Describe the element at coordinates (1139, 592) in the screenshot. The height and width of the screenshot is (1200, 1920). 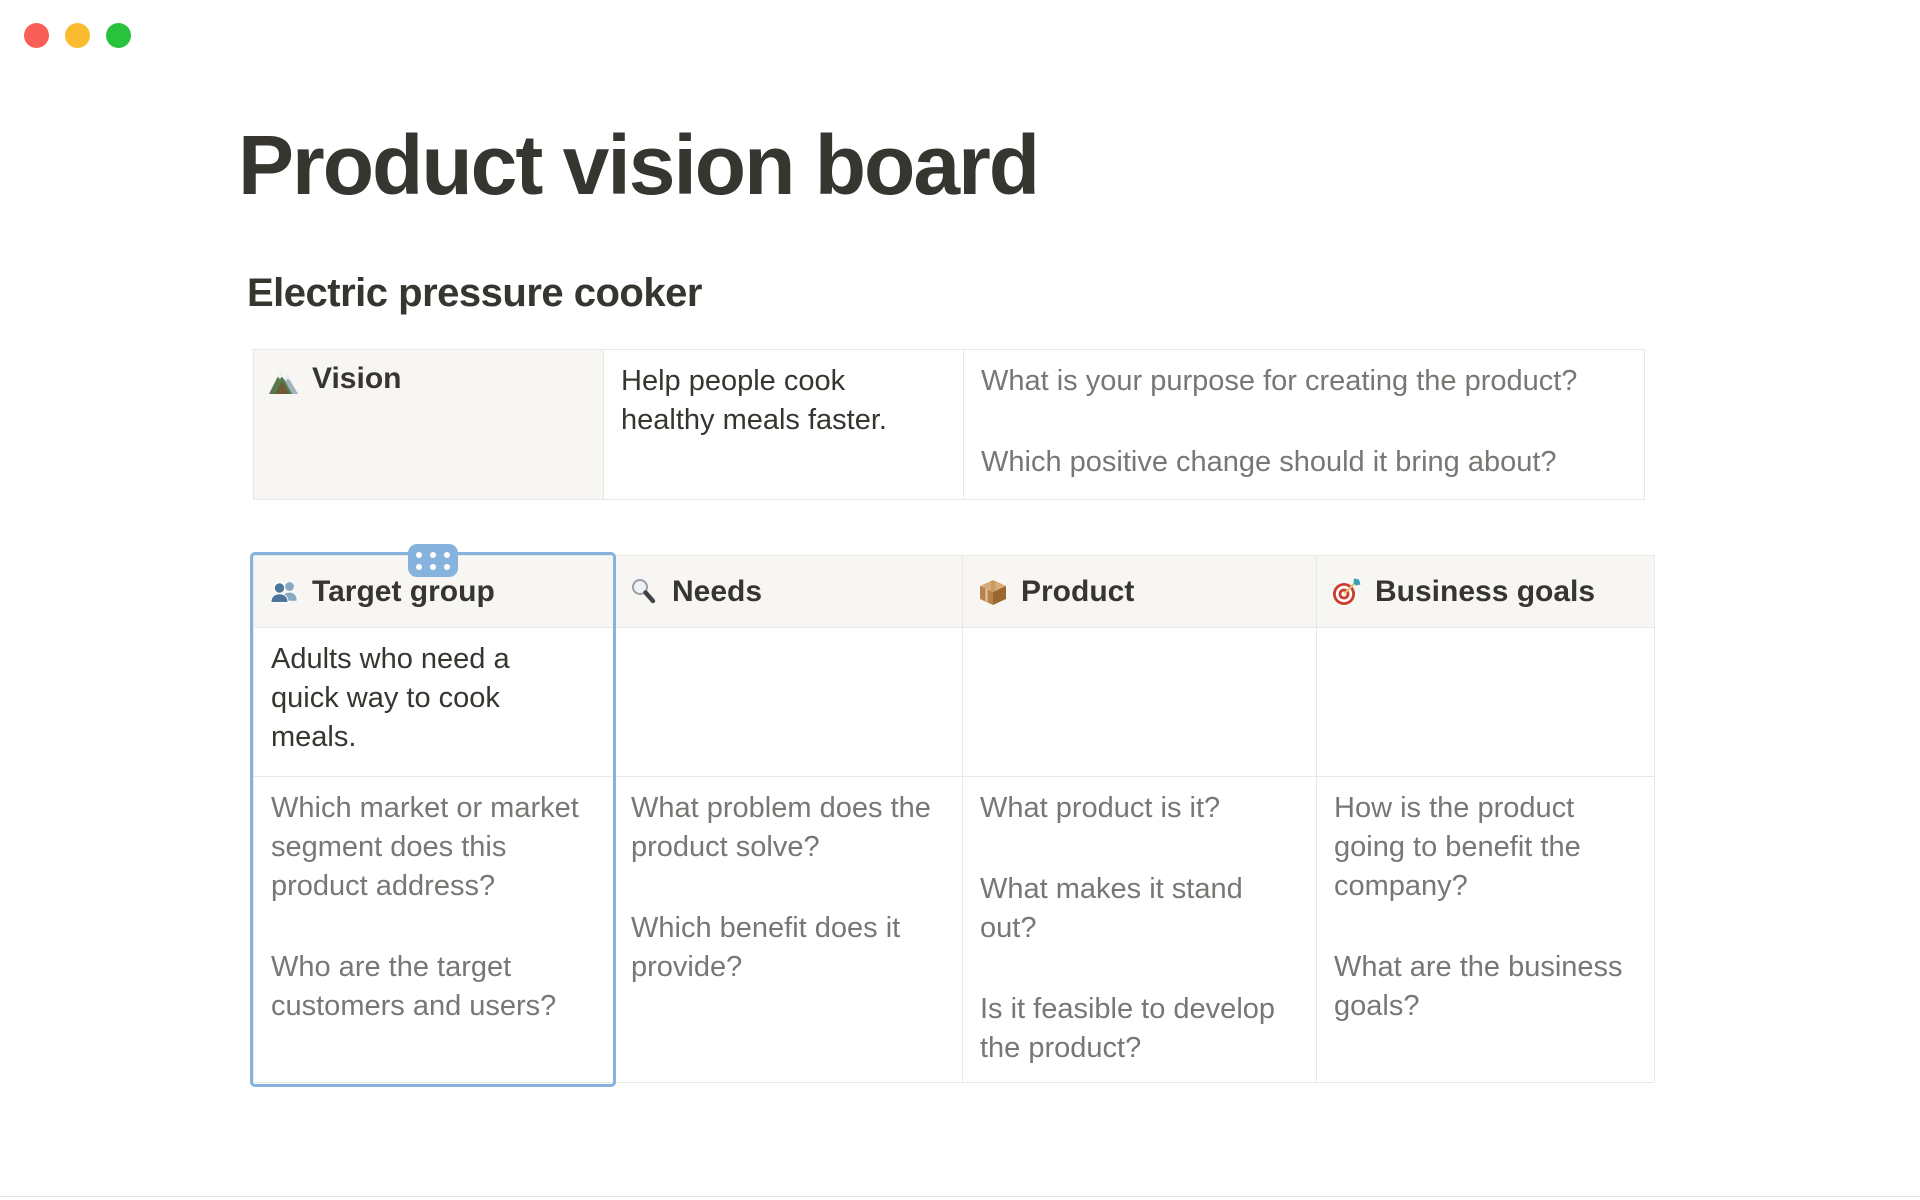
I see `product-header-cell: Product` at that location.